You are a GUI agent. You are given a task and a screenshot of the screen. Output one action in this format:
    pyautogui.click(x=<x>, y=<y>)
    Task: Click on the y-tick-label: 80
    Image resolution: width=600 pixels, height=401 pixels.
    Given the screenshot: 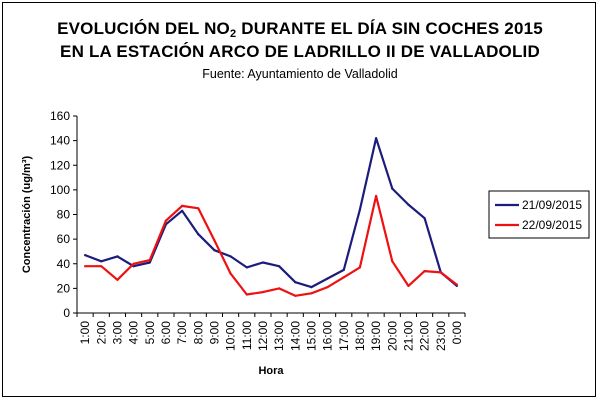 What is the action you would take?
    pyautogui.click(x=64, y=215)
    